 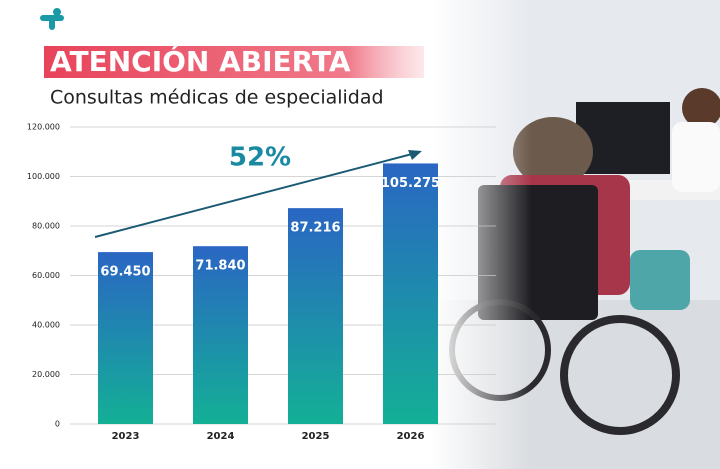 I want to click on x-tick-label: 2025, so click(x=316, y=436).